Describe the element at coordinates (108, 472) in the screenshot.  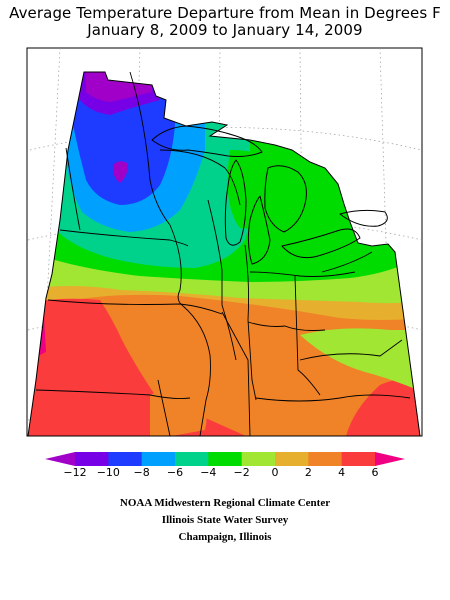
I see `legend-tick-label: −10` at that location.